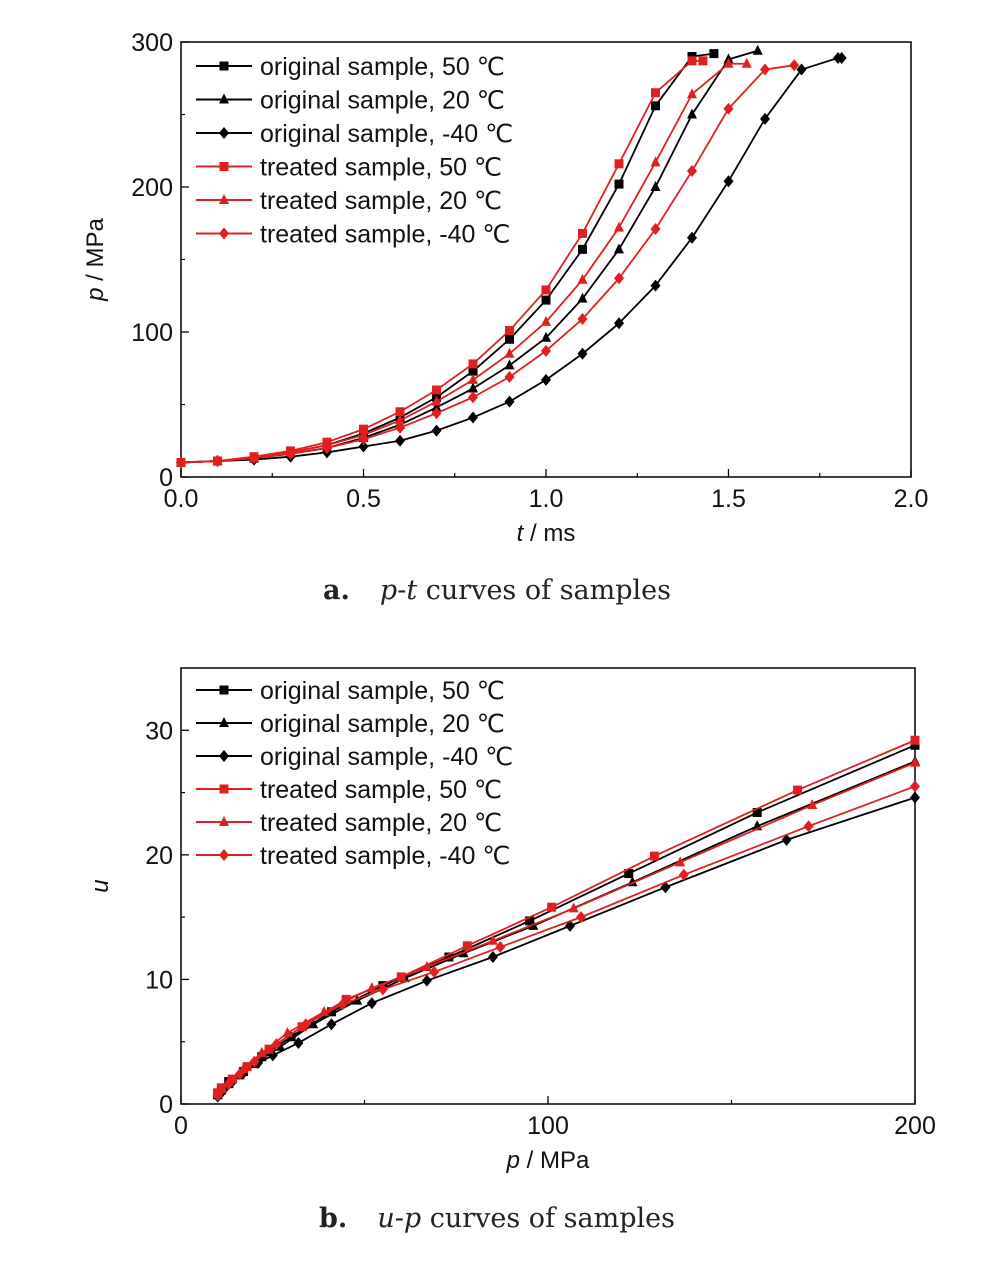 Image resolution: width=994 pixels, height=1261 pixels. Describe the element at coordinates (544, 590) in the screenshot. I see `caption-a-text: curves of samples` at that location.